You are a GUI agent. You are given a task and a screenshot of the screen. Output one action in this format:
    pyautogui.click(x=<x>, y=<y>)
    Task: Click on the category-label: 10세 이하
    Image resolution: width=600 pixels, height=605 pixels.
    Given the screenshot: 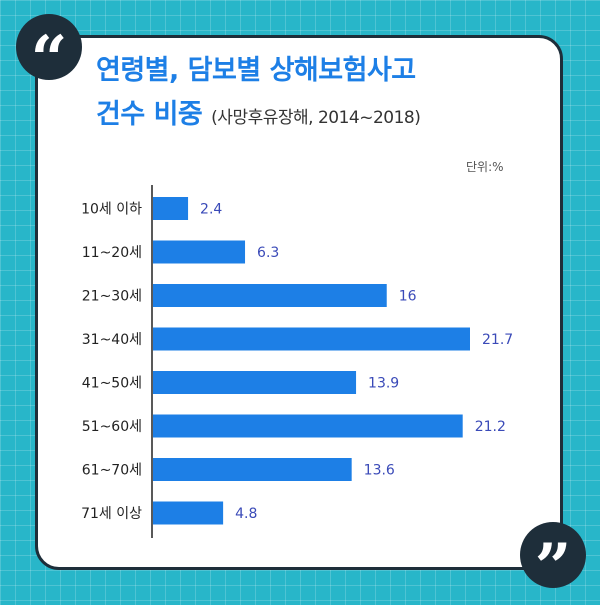 What is the action you would take?
    pyautogui.click(x=111, y=210)
    